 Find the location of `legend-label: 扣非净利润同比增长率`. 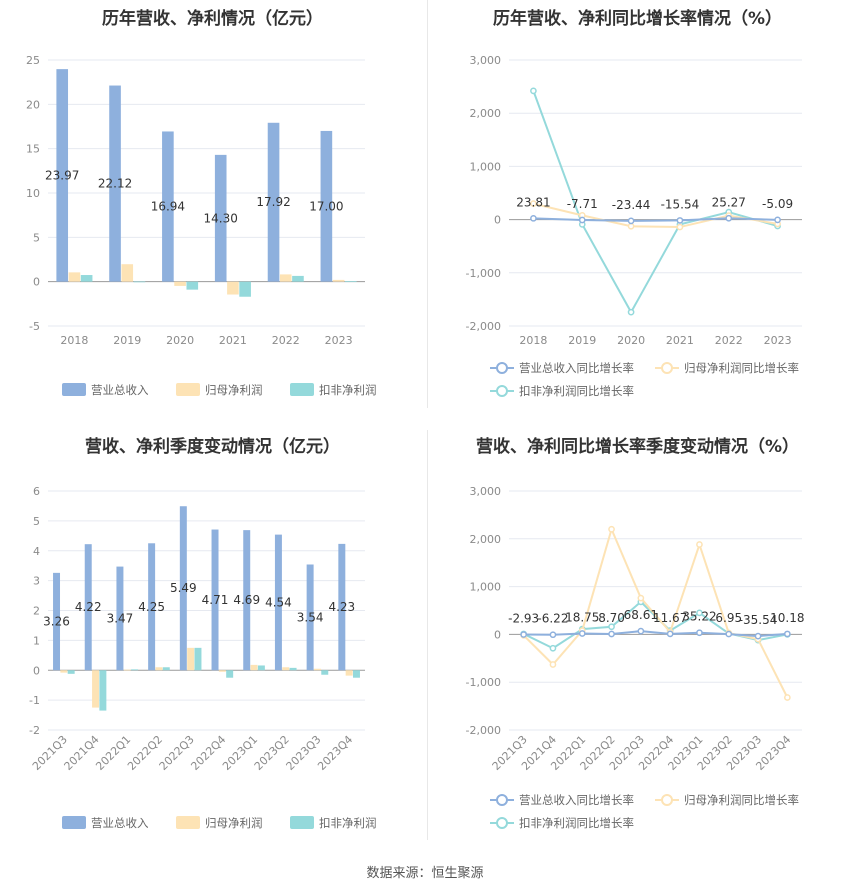

legend-label: 扣非净利润同比增长率 is located at coordinates (576, 391).